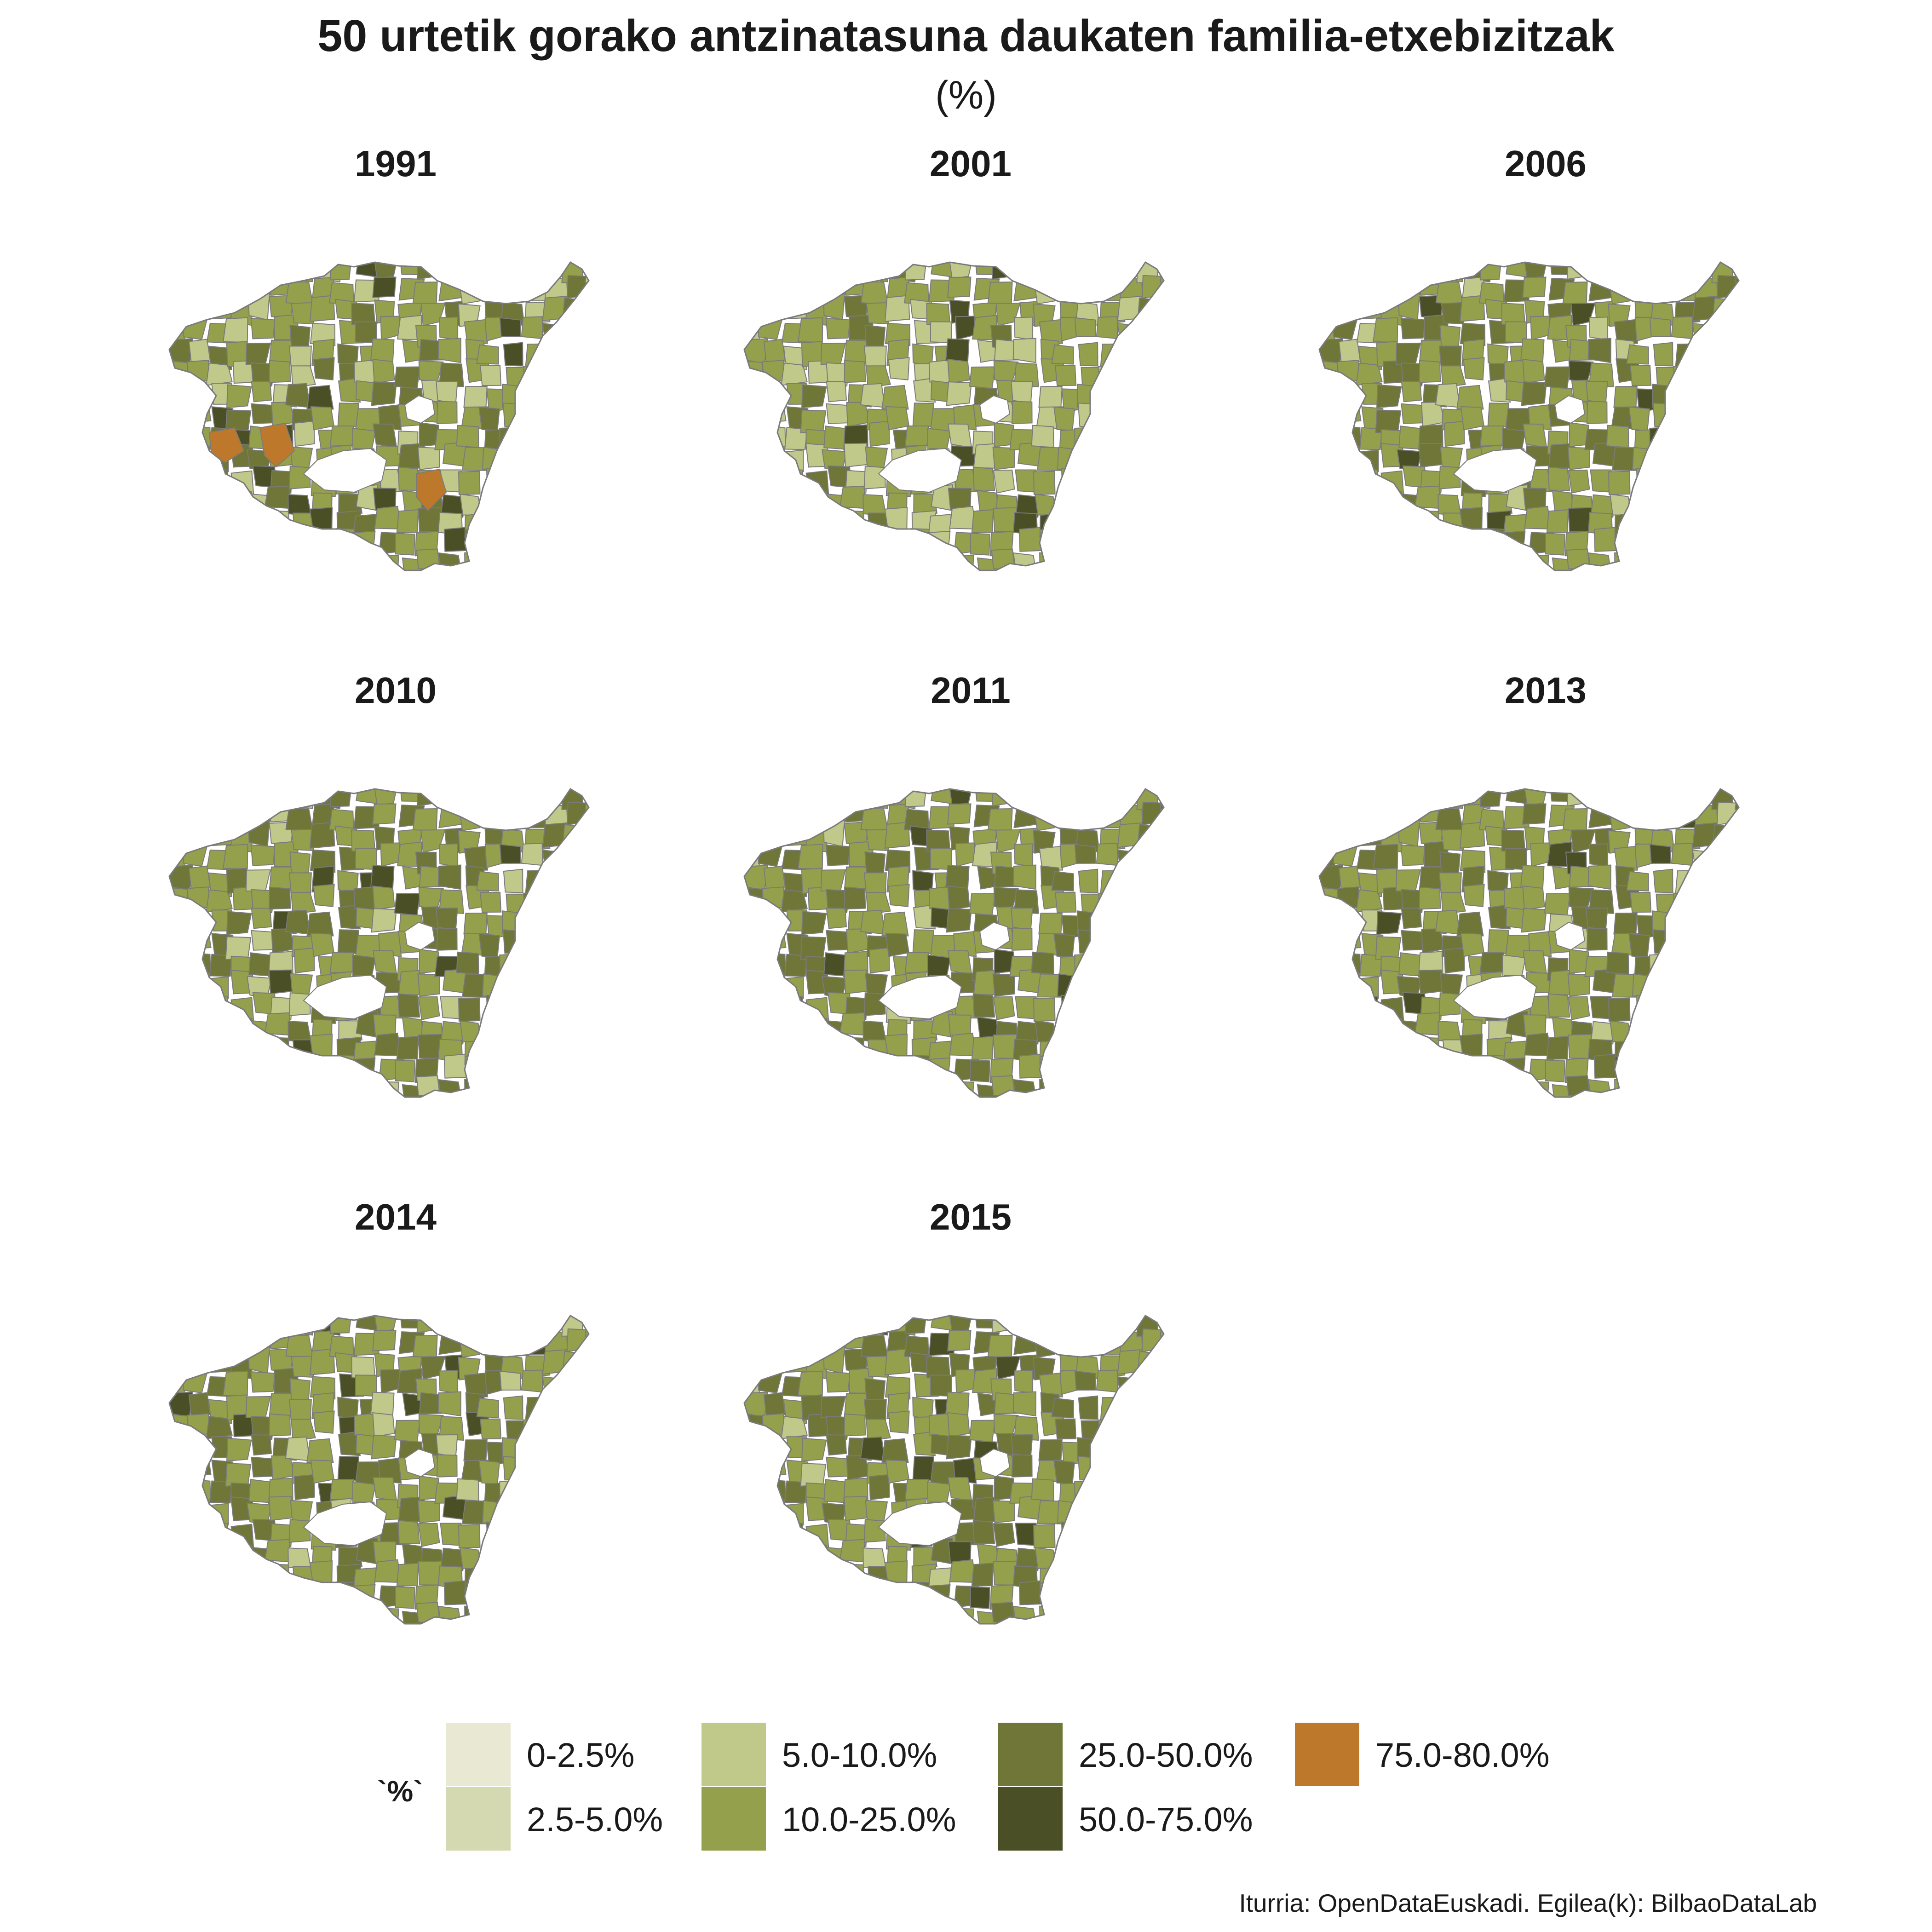 The width and height of the screenshot is (1932, 1932). I want to click on map-gap, so click(995, 1463).